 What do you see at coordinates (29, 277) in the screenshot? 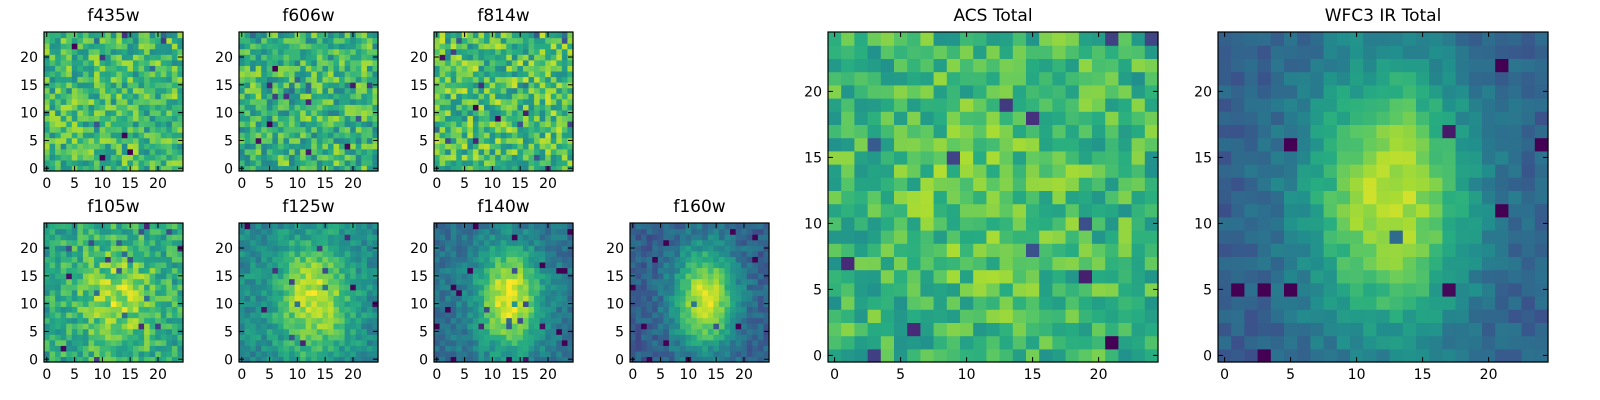
I see `y-tick-label: 15` at bounding box center [29, 277].